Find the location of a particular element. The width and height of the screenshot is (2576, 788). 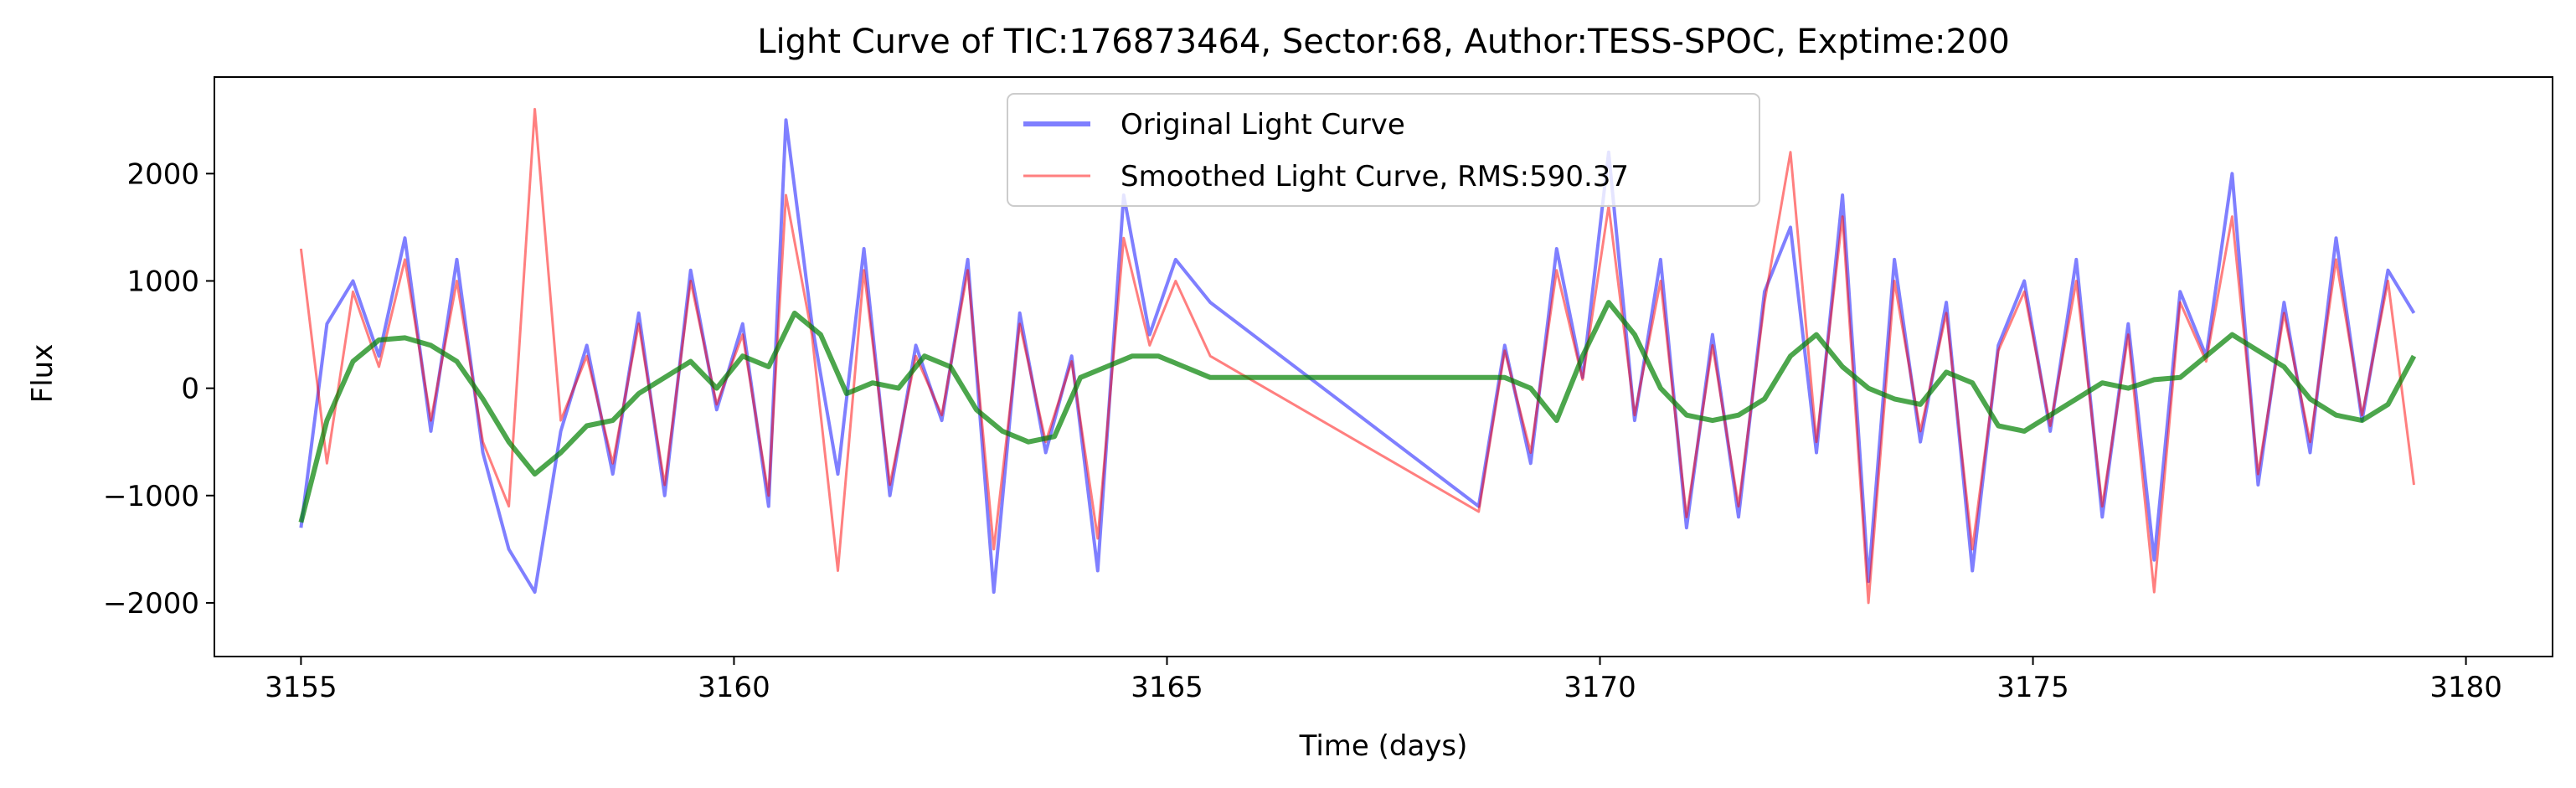

x-tick-label: 3170 is located at coordinates (1600, 687).